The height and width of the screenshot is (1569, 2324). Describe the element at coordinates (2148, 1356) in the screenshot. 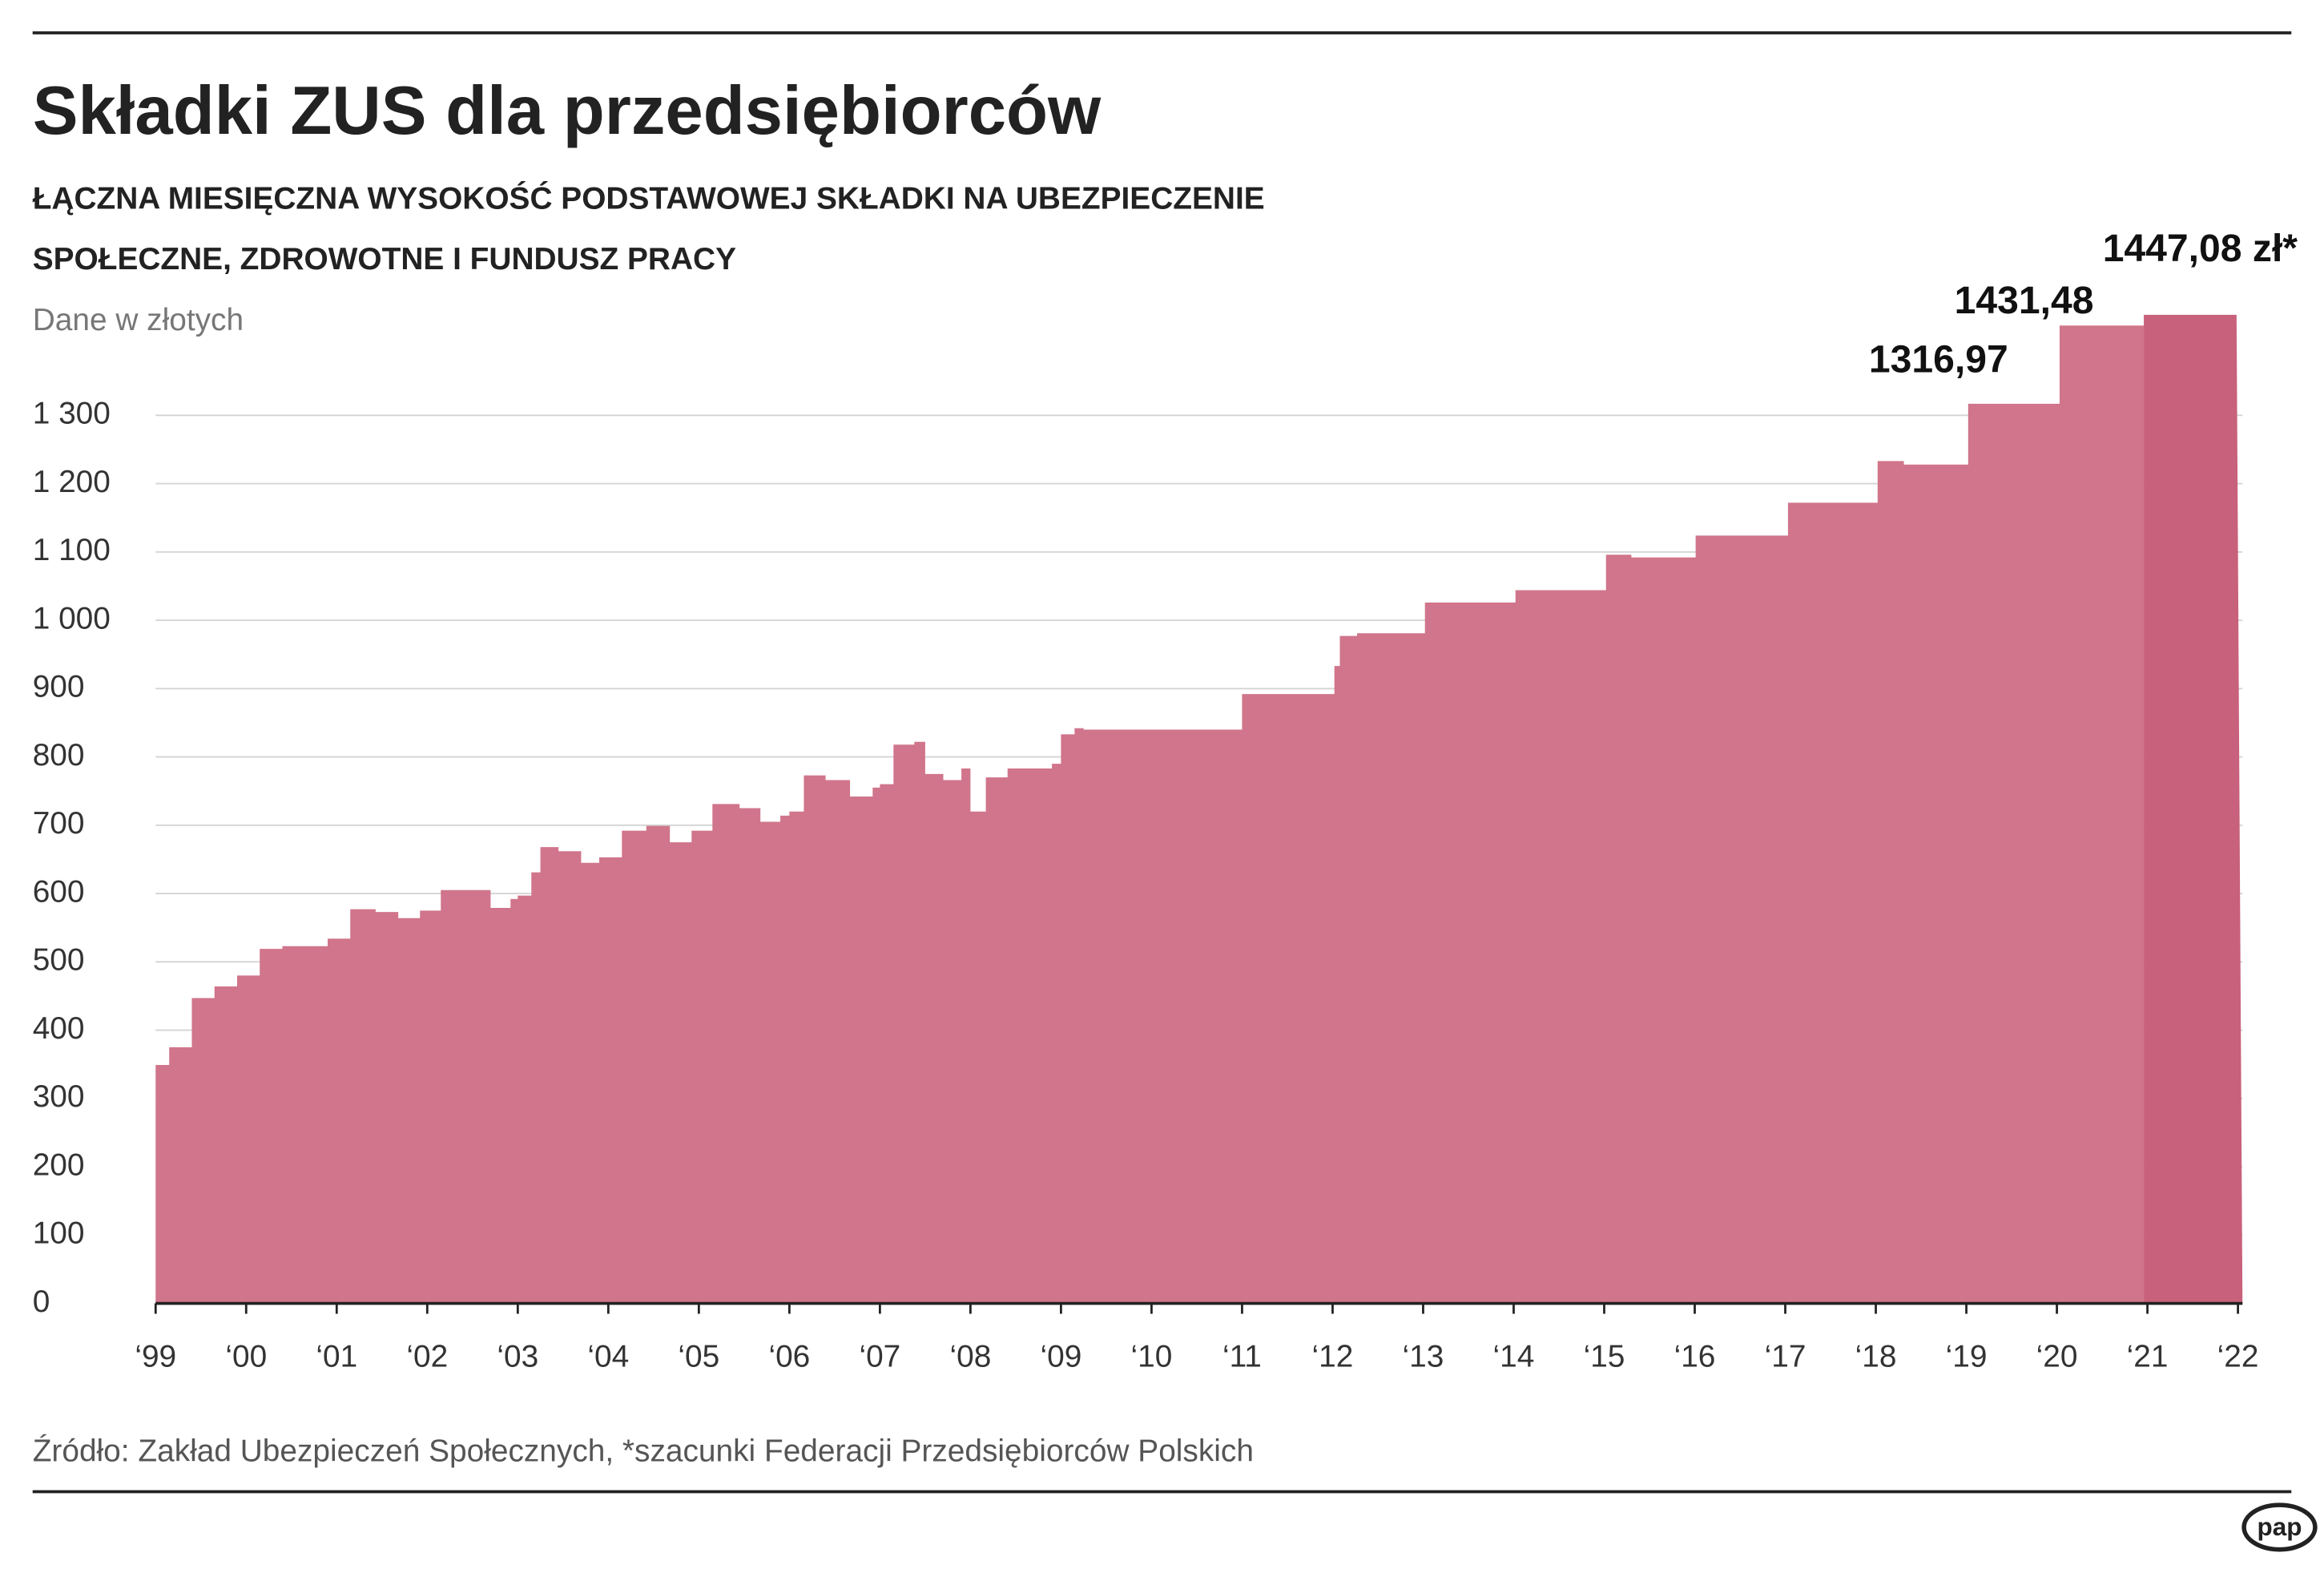

I see `x-tick-label: ‘21` at that location.